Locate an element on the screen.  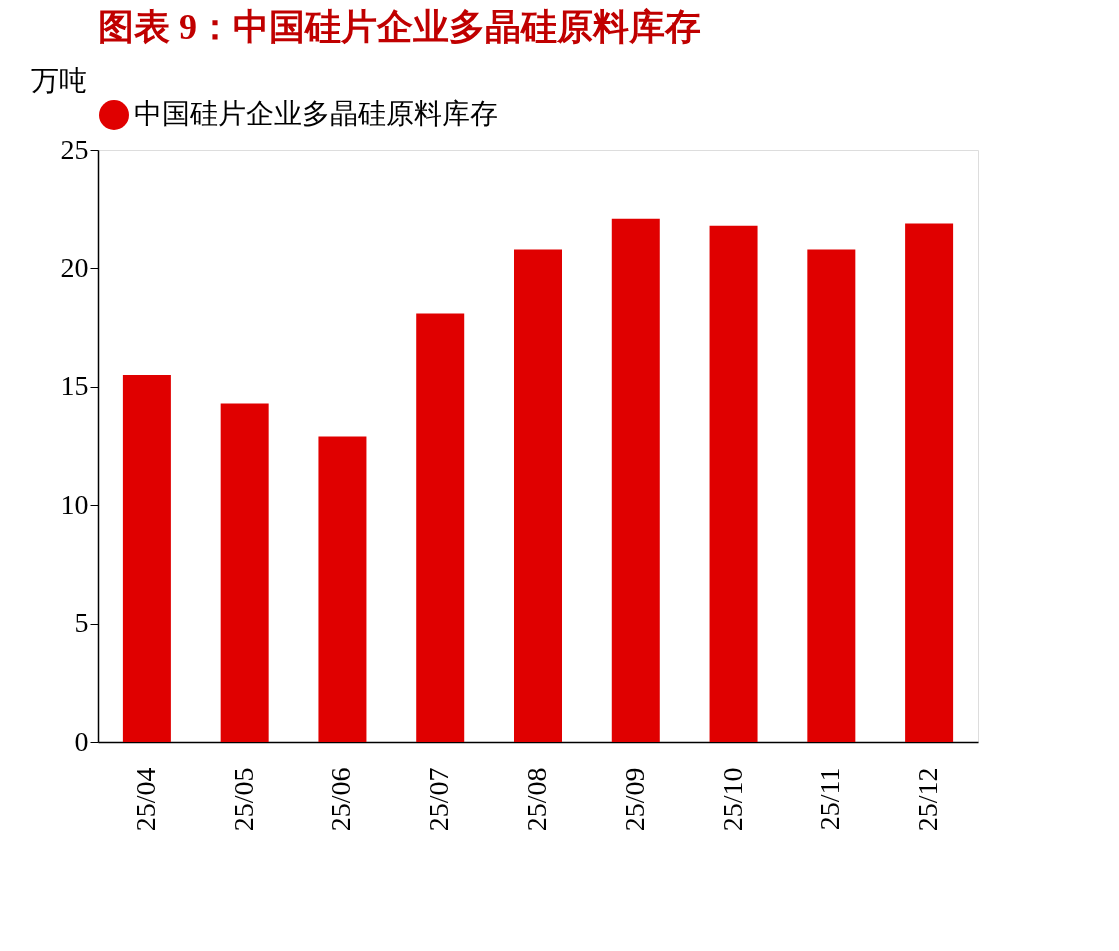
y-tick-label: 0 is located at coordinates (81, 741).